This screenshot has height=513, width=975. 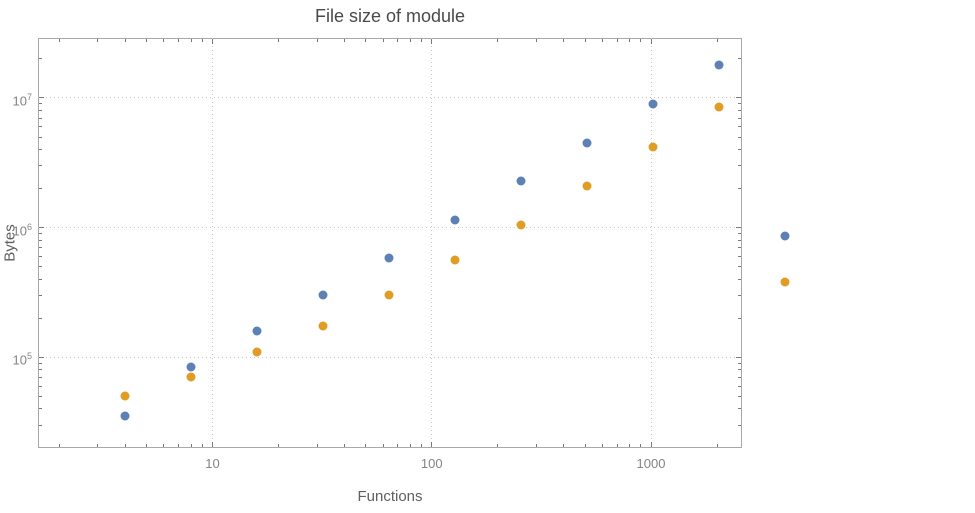 I want to click on gridline-y, so click(x=390, y=357).